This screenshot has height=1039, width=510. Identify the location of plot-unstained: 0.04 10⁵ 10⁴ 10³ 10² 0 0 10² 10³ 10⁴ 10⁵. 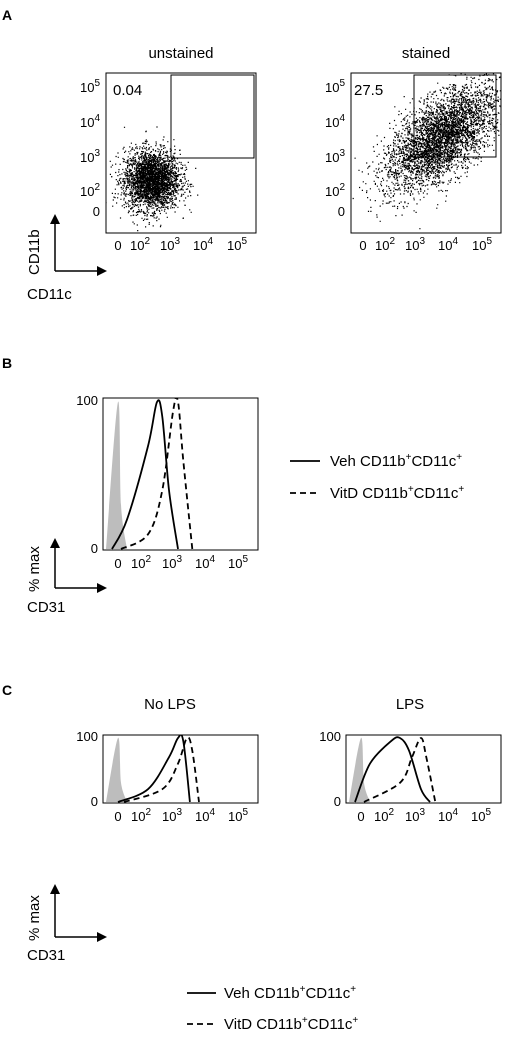
(168, 162).